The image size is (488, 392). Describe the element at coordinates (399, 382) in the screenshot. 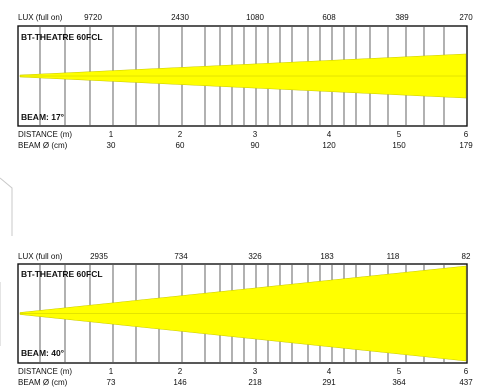

I see `beam-diameter-value: 364` at that location.